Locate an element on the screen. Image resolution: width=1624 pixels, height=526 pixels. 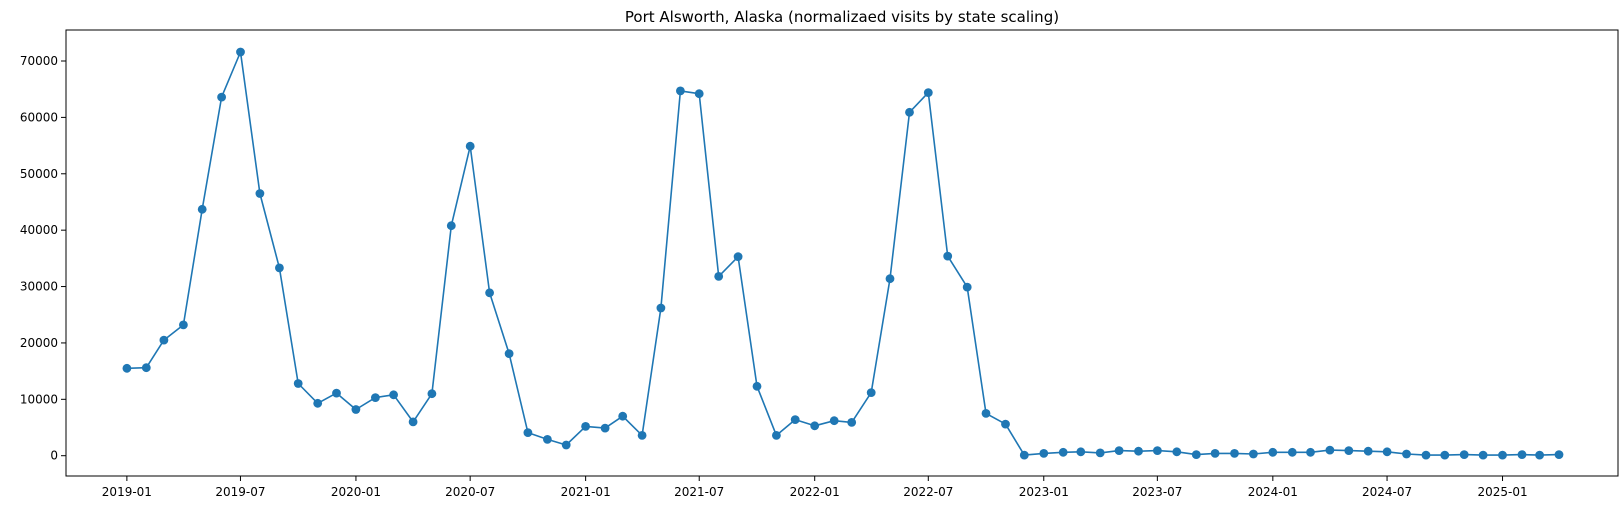
x-tick-label: 2024-01 is located at coordinates (1273, 492).